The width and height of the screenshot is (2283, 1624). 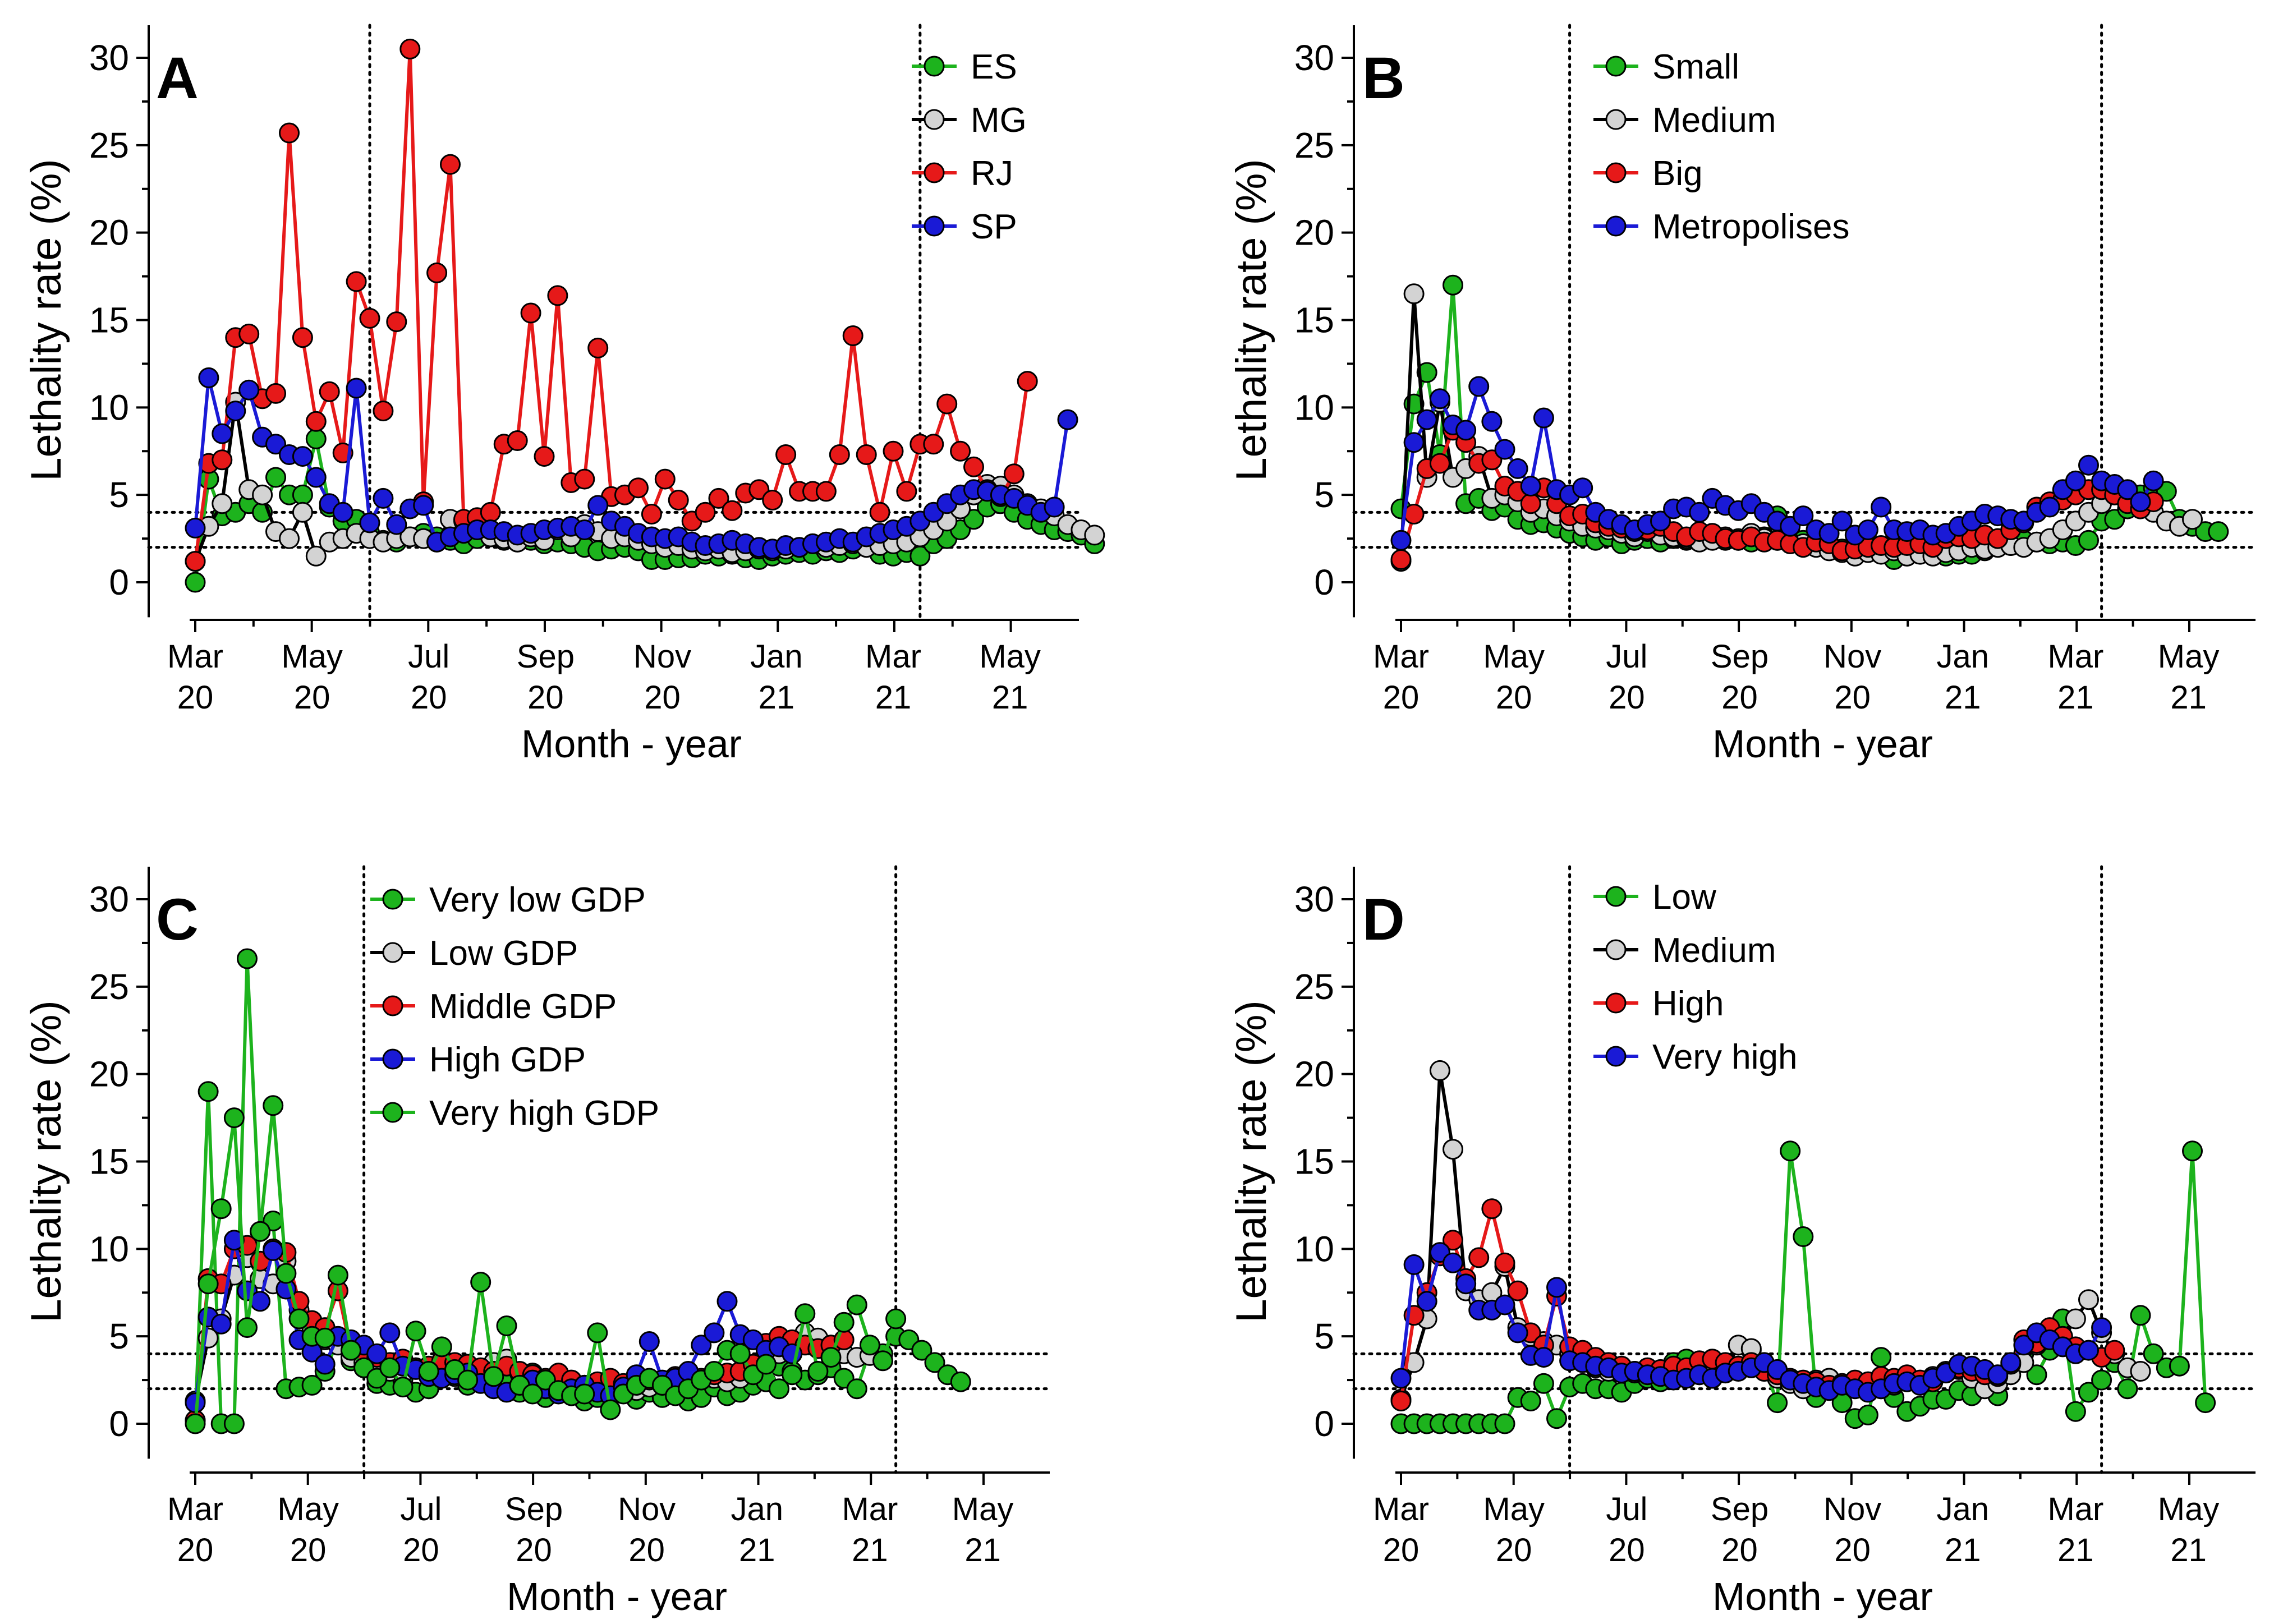 I want to click on panel-label: D, so click(x=1383, y=920).